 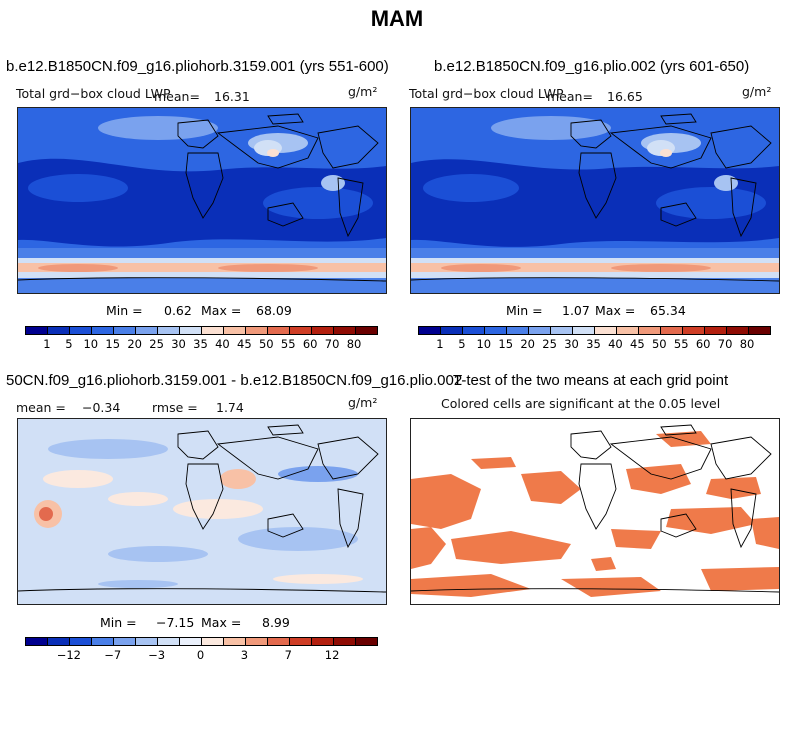 I want to click on colorbar-tick-label: −12, so click(x=69, y=655).